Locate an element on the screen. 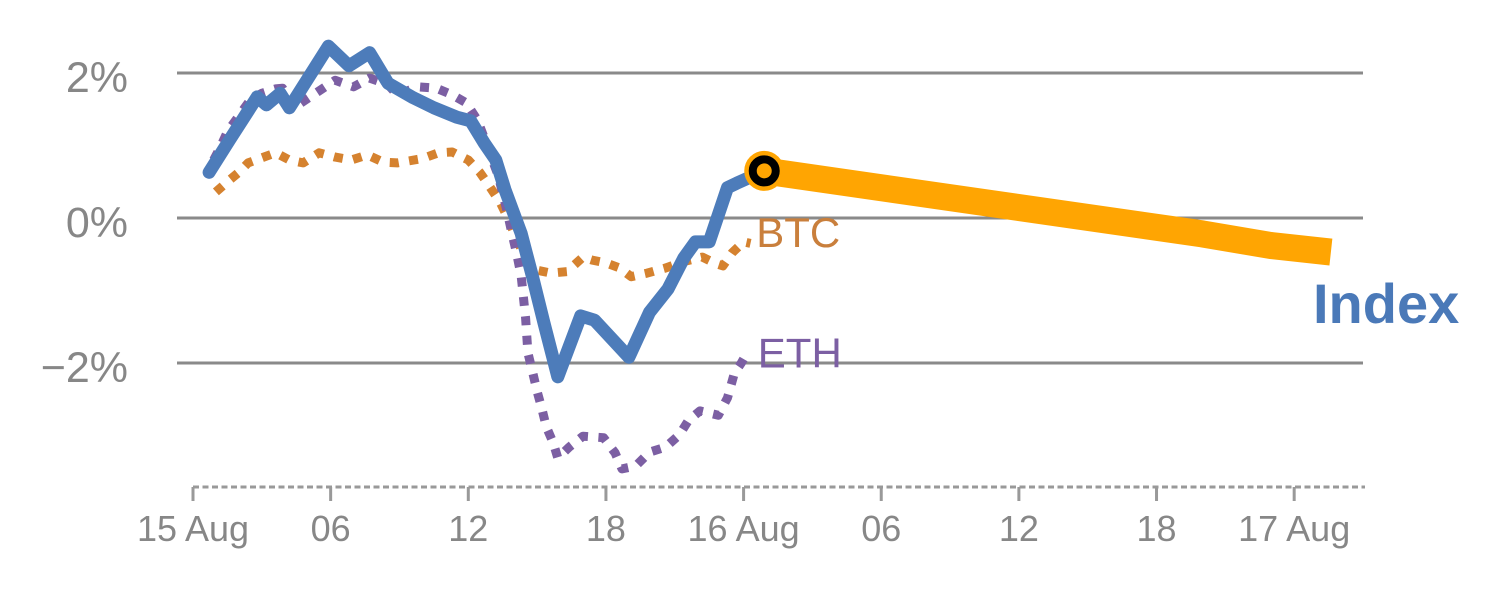  x-tick-label-15-aug: 15 Aug is located at coordinates (193, 528).